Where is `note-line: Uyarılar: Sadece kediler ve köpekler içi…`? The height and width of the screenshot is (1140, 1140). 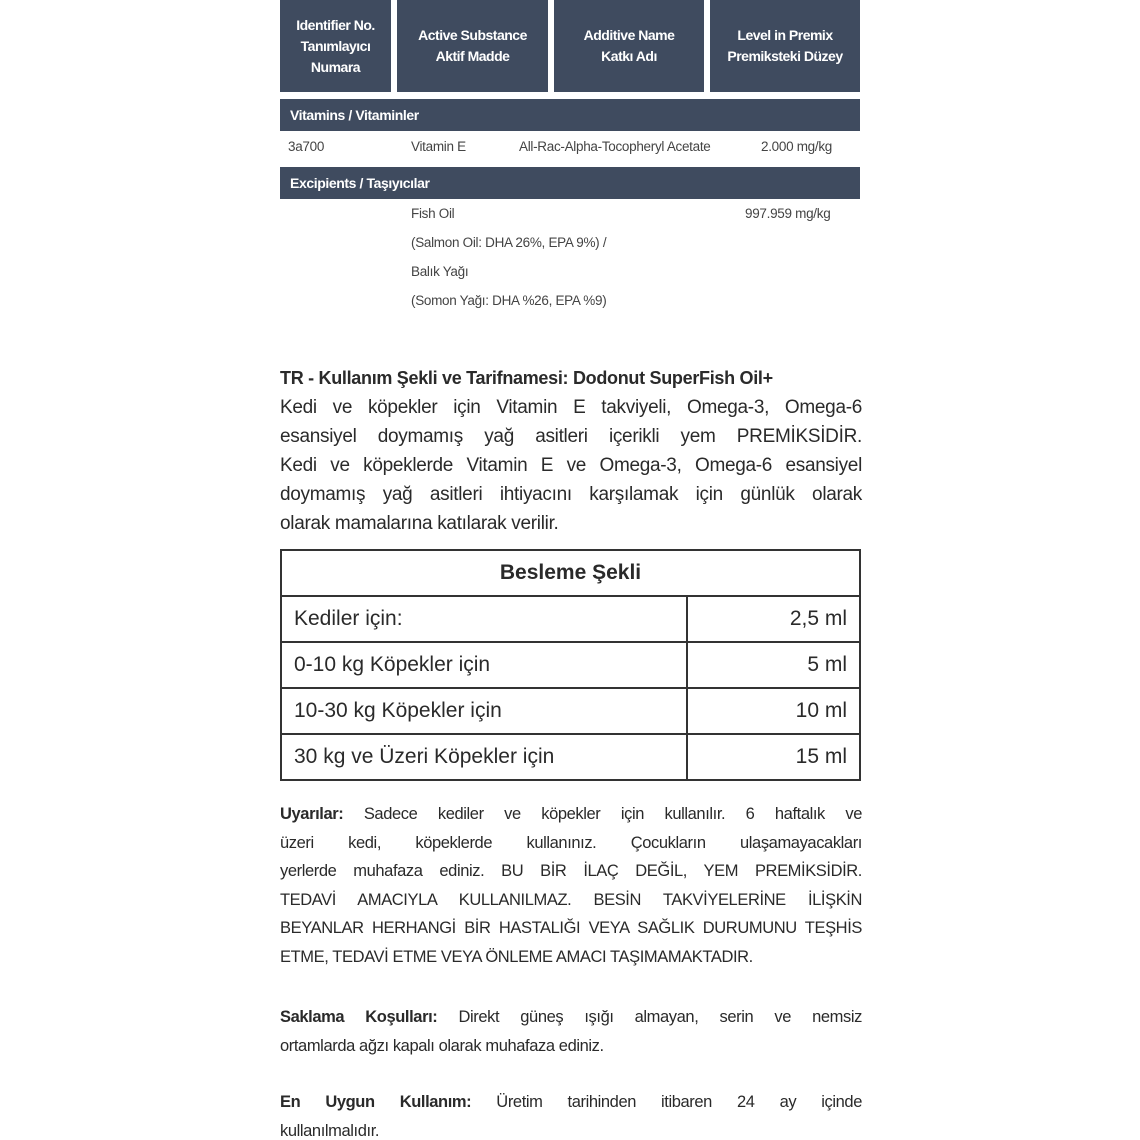 note-line: Uyarılar: Sadece kediler ve köpekler içi… is located at coordinates (571, 814).